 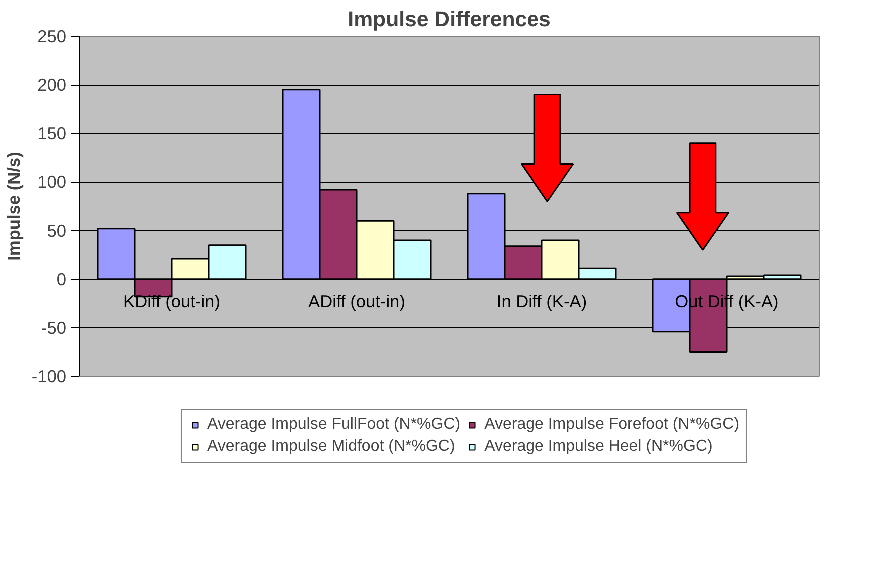 I want to click on y-tick-label: -100, so click(x=49, y=376).